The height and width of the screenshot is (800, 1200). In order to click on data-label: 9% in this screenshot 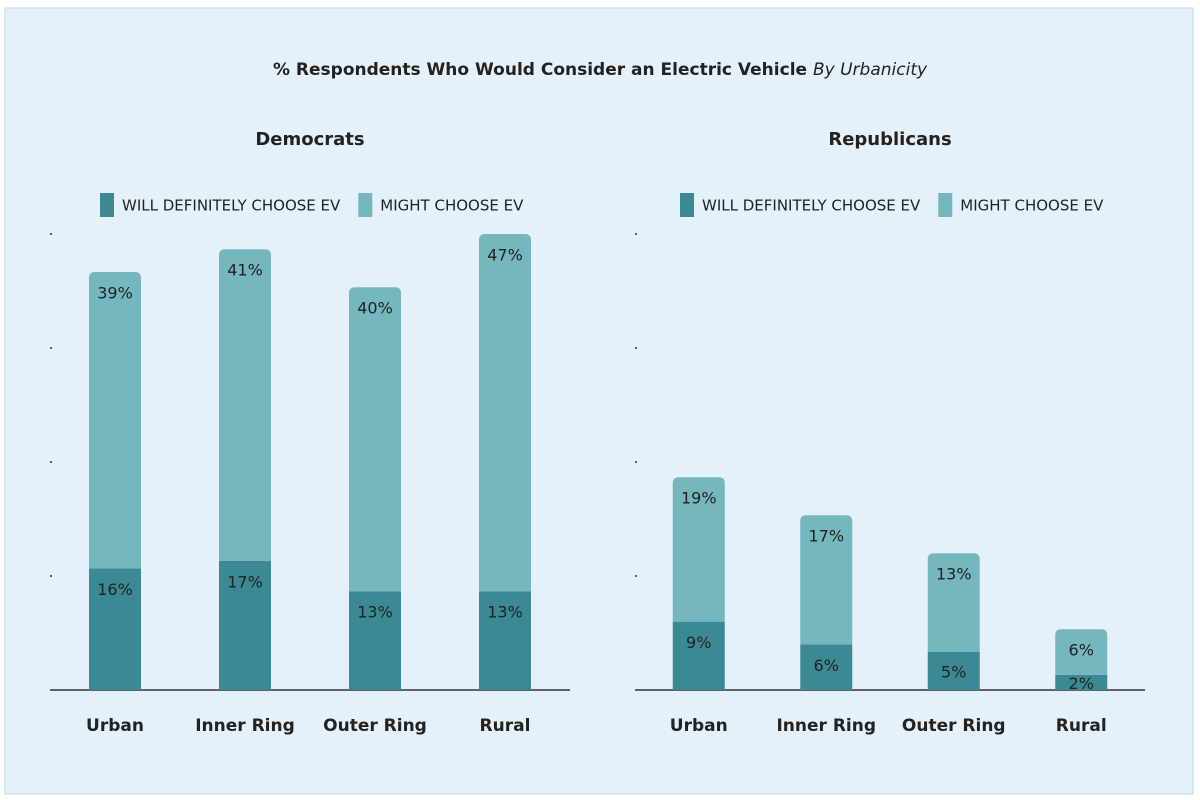, I will do `click(698, 642)`.